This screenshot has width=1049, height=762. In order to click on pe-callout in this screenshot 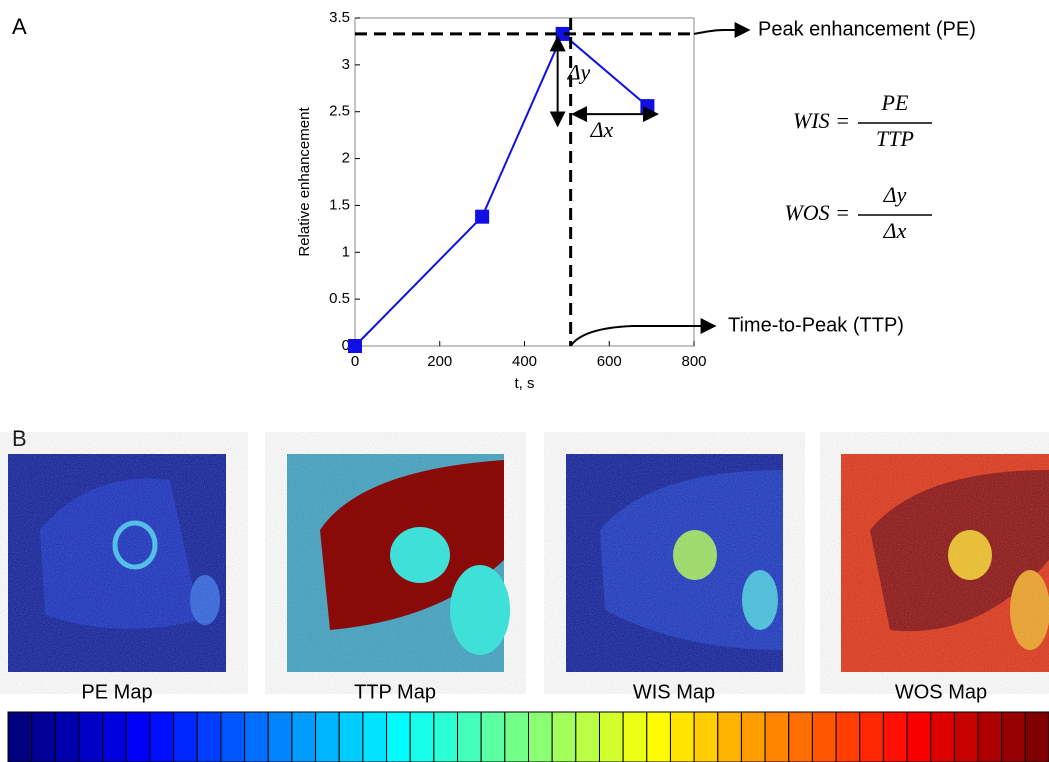, I will do `click(722, 30)`.